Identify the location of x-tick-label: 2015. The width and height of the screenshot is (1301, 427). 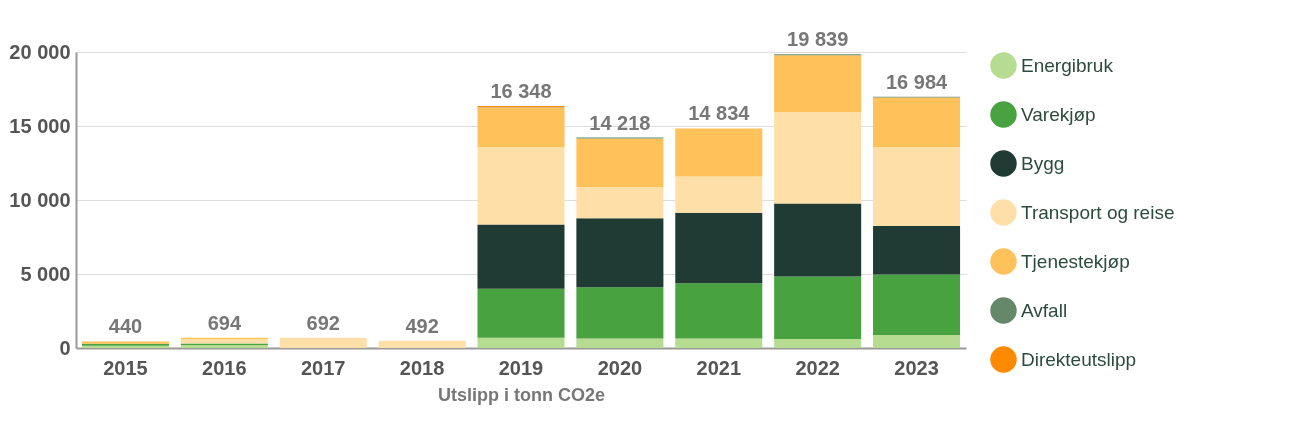
(125, 367).